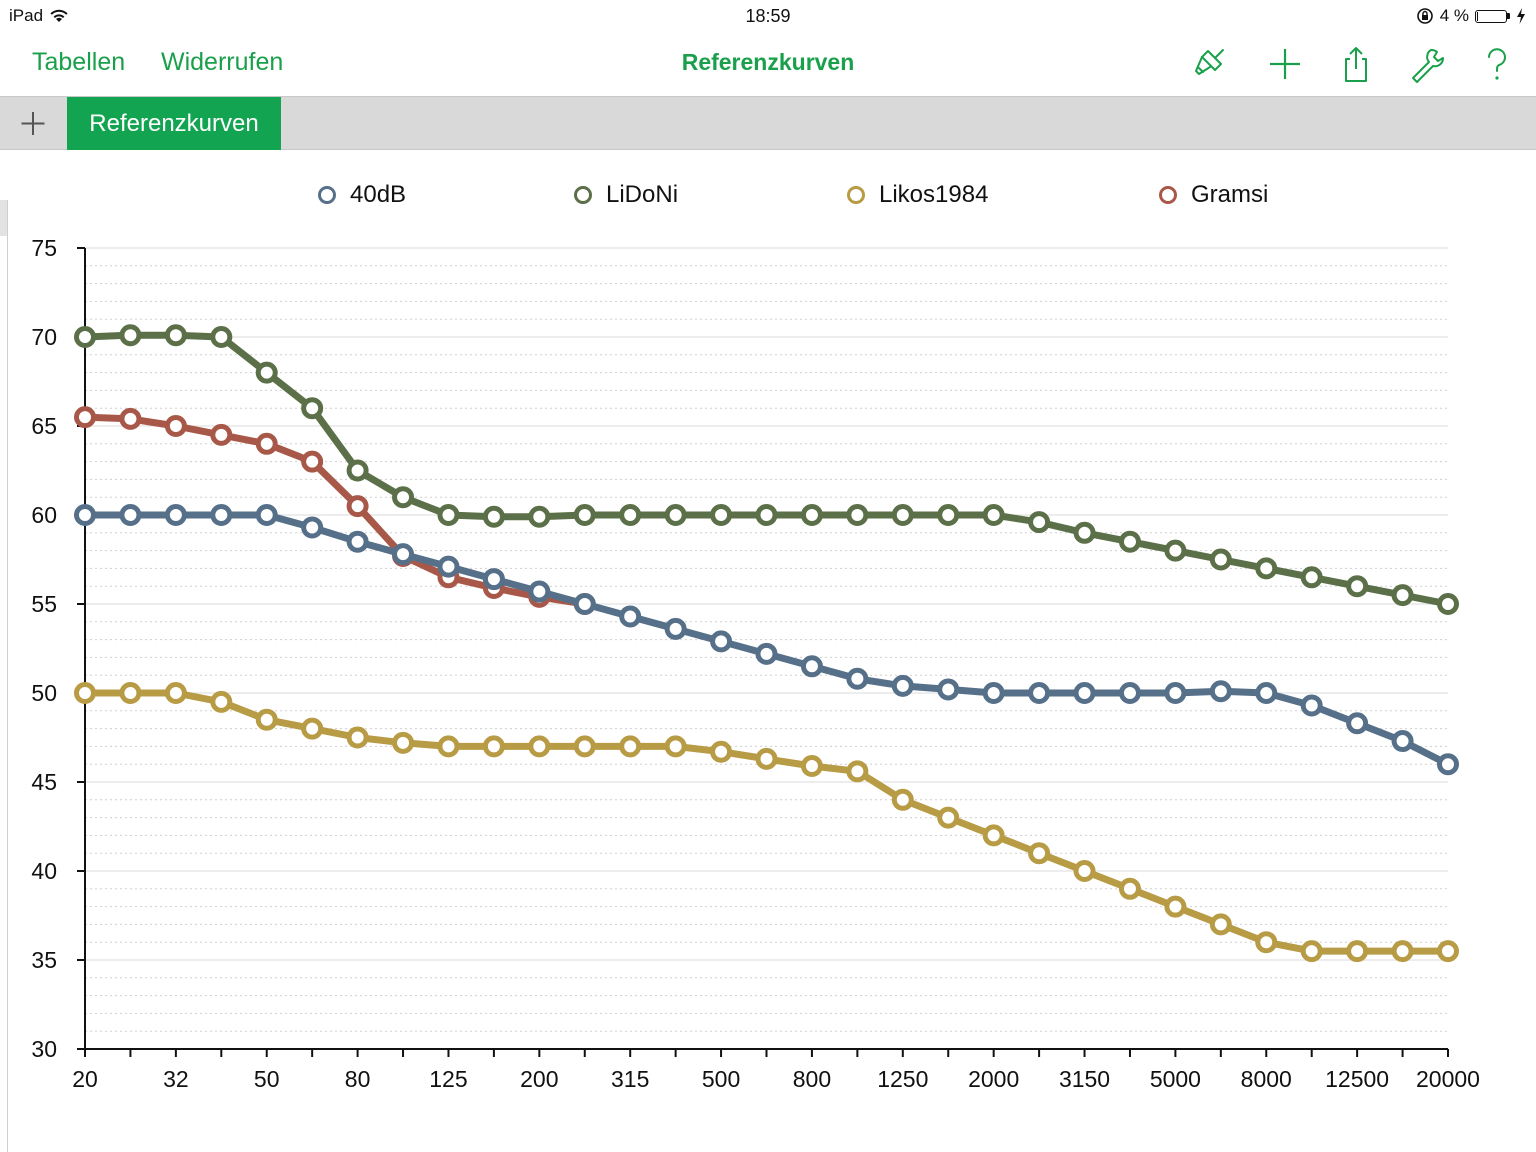  I want to click on help-icon, so click(1497, 64).